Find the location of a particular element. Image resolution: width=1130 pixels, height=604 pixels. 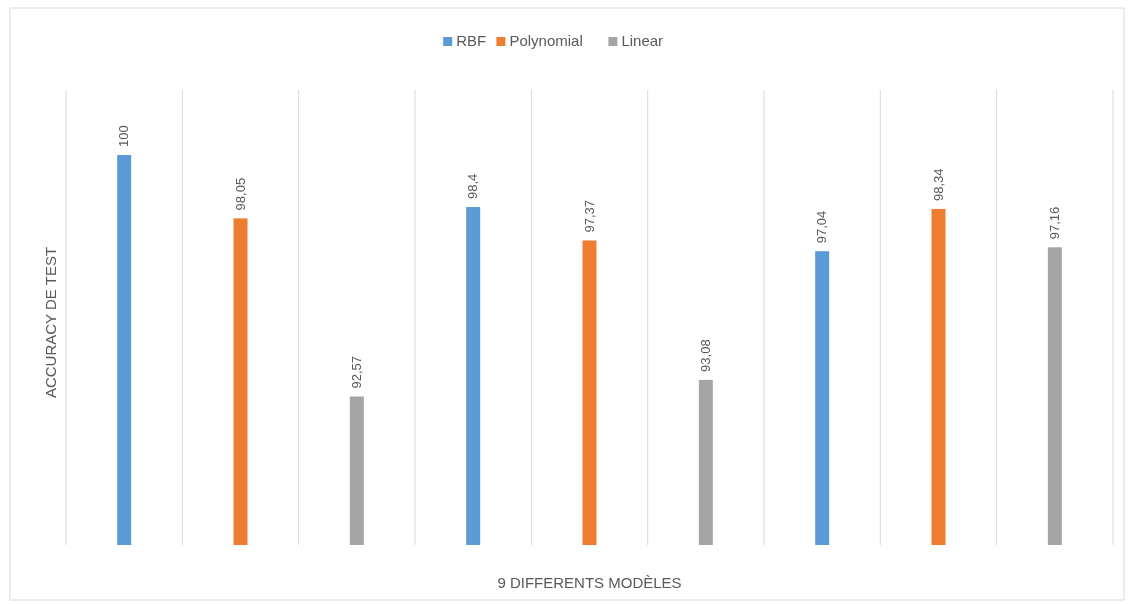

data-label: 97,37 is located at coordinates (589, 216).